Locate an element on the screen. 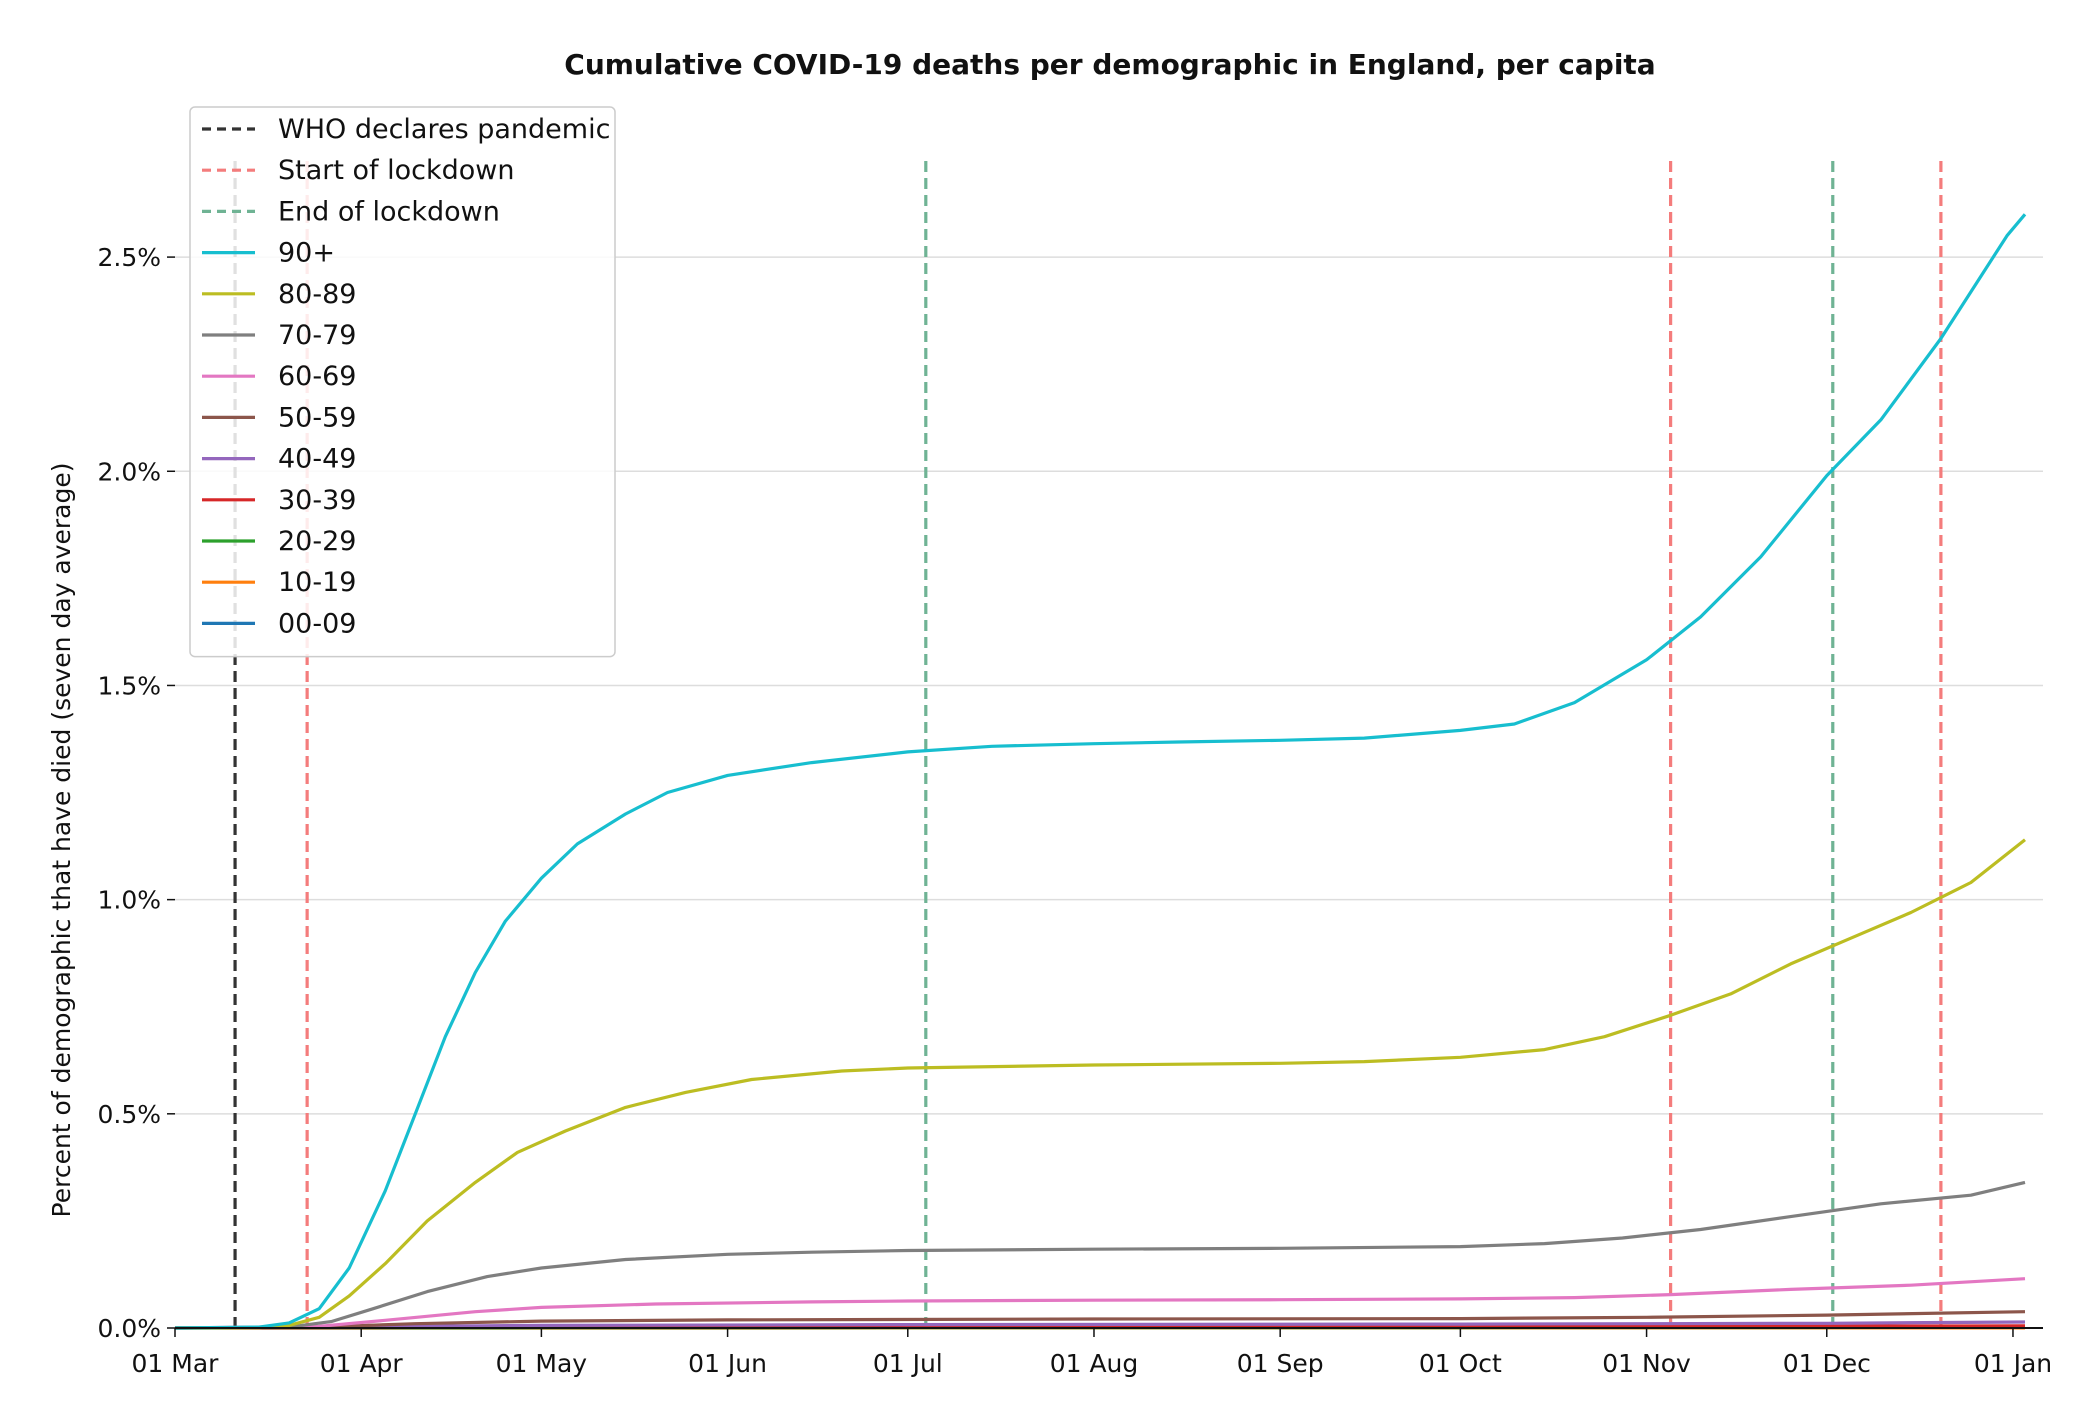 The height and width of the screenshot is (1420, 2083). legend-label-90: 90+ is located at coordinates (306, 253).